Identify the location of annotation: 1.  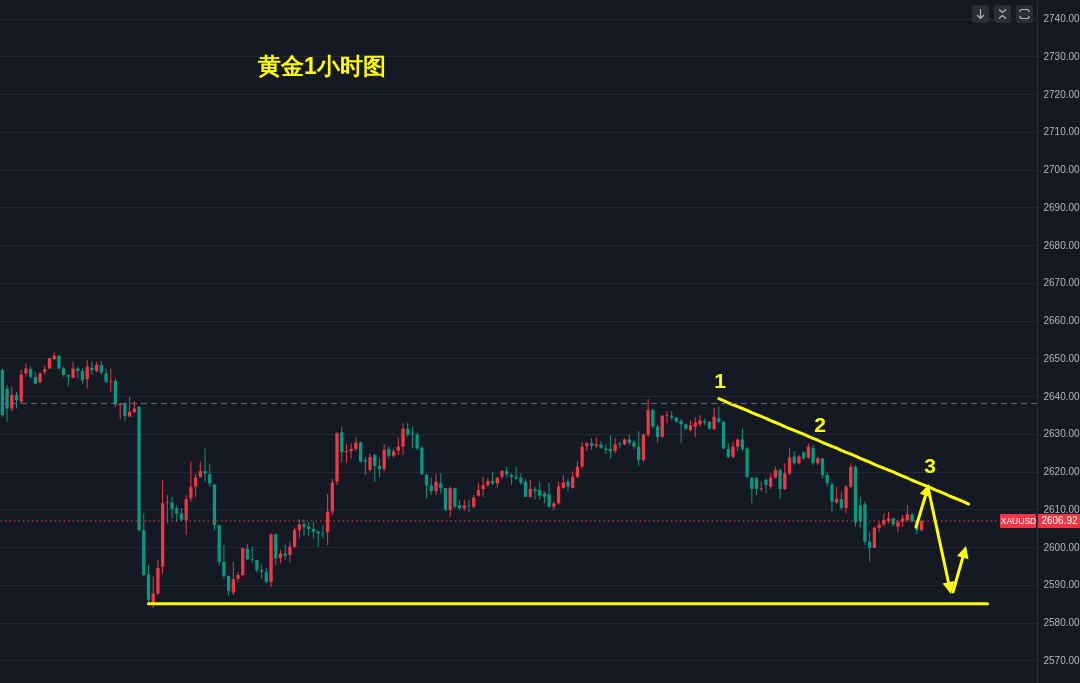
(720, 380).